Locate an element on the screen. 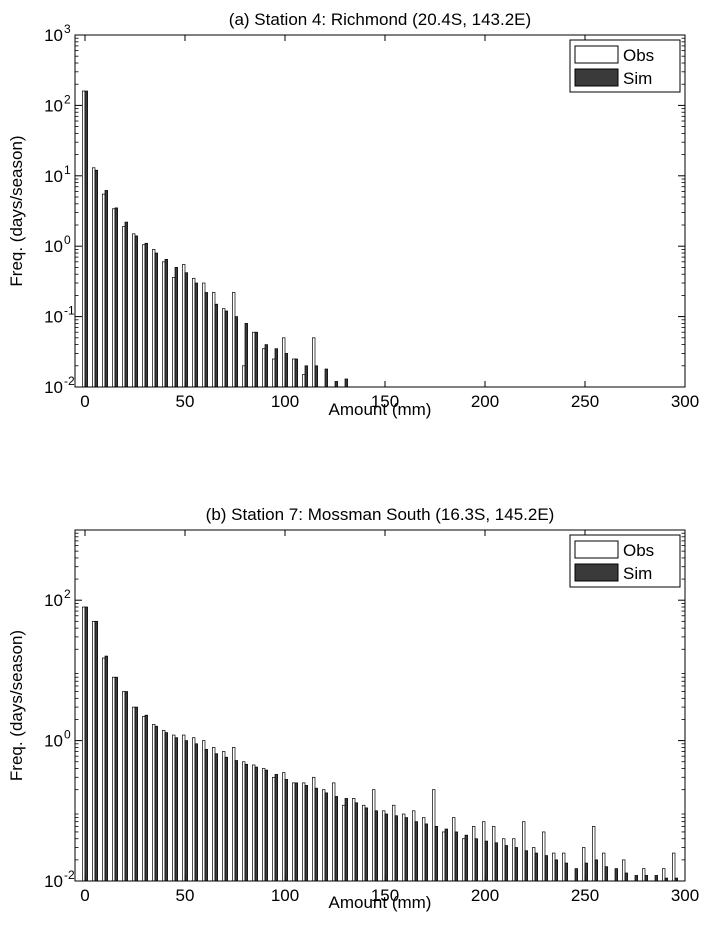 The image size is (704, 931). legend-label-obs: Obs is located at coordinates (638, 550).